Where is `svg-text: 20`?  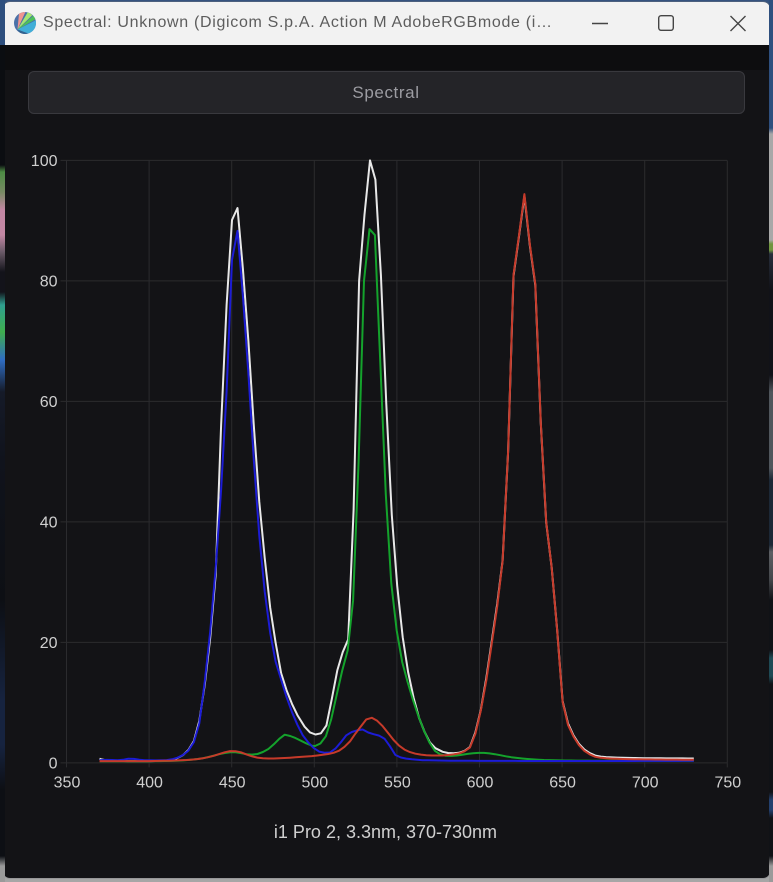 svg-text: 20 is located at coordinates (48, 643).